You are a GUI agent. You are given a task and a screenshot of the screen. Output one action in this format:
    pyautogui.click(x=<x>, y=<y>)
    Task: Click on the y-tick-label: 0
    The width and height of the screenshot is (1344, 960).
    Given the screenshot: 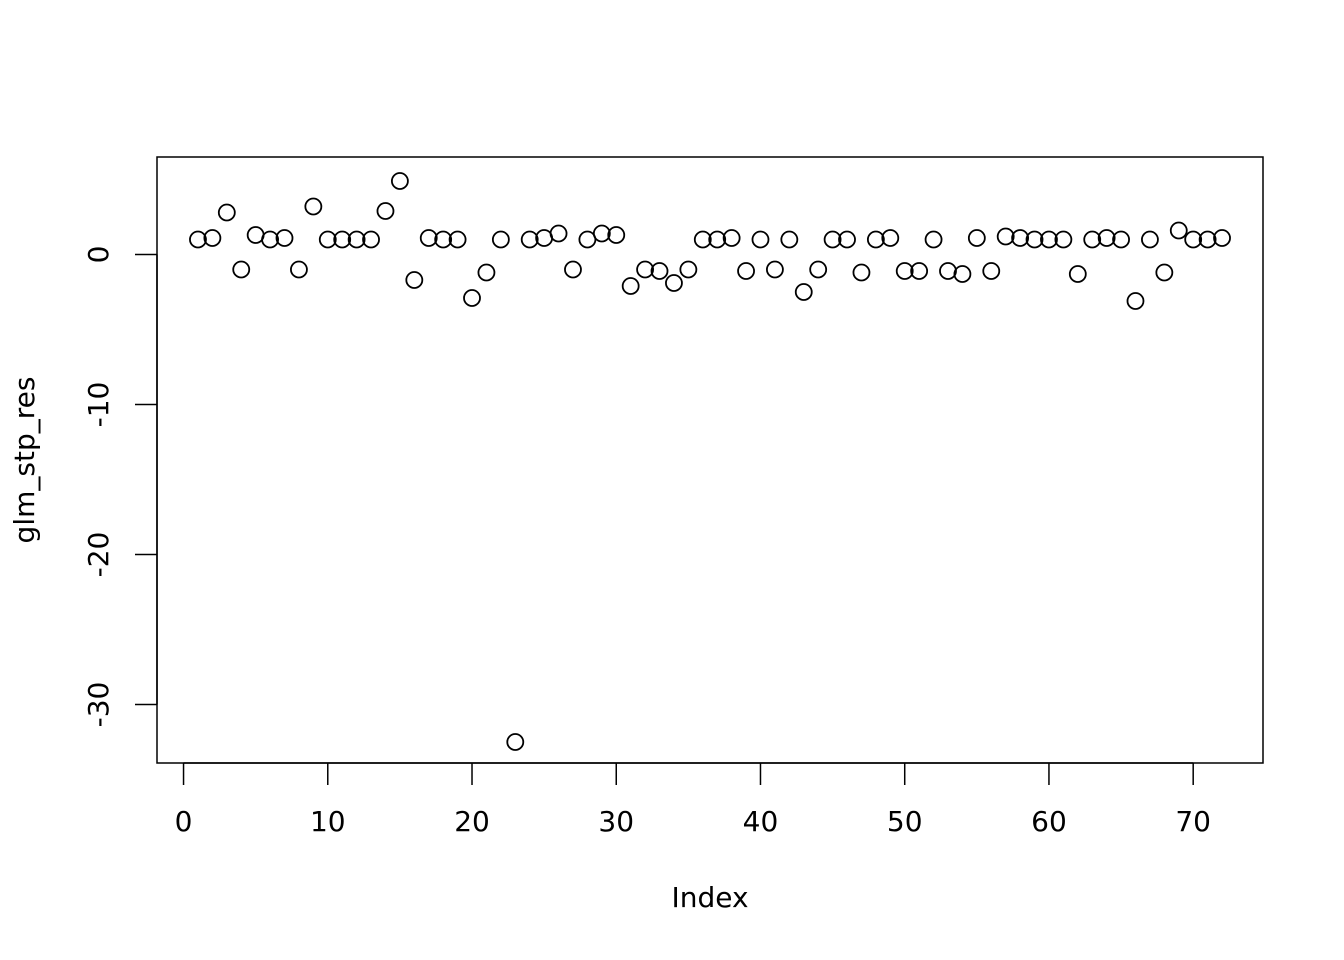 What is the action you would take?
    pyautogui.click(x=98, y=255)
    